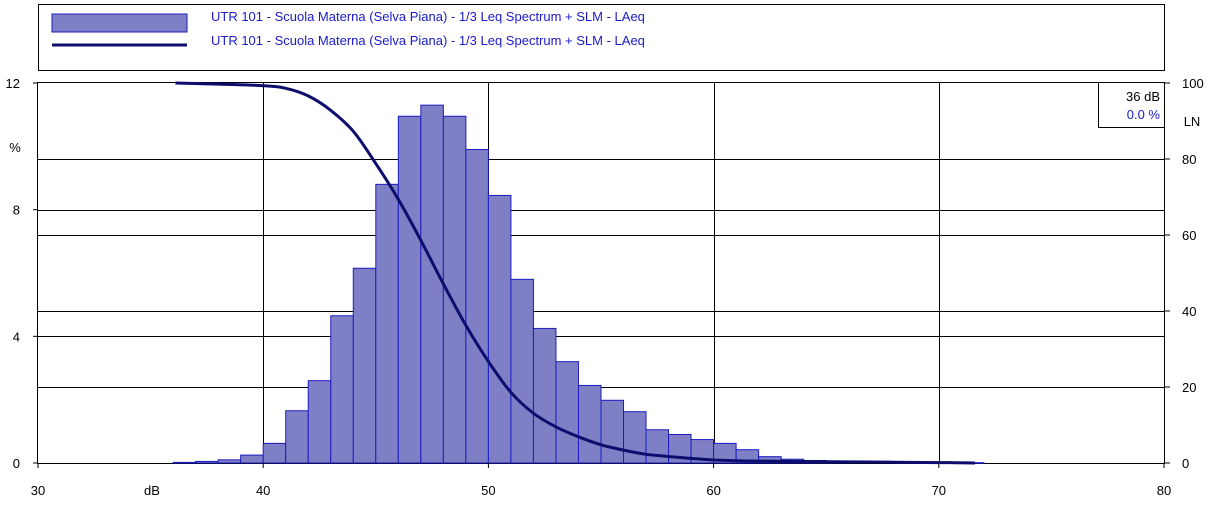  I want to click on left-tick-label: 0, so click(16, 463).